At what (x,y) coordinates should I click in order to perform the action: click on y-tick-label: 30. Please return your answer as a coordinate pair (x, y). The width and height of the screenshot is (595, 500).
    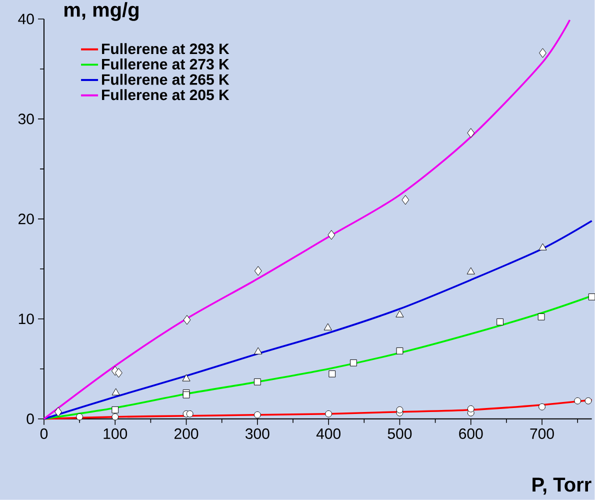
    Looking at the image, I should click on (26, 119).